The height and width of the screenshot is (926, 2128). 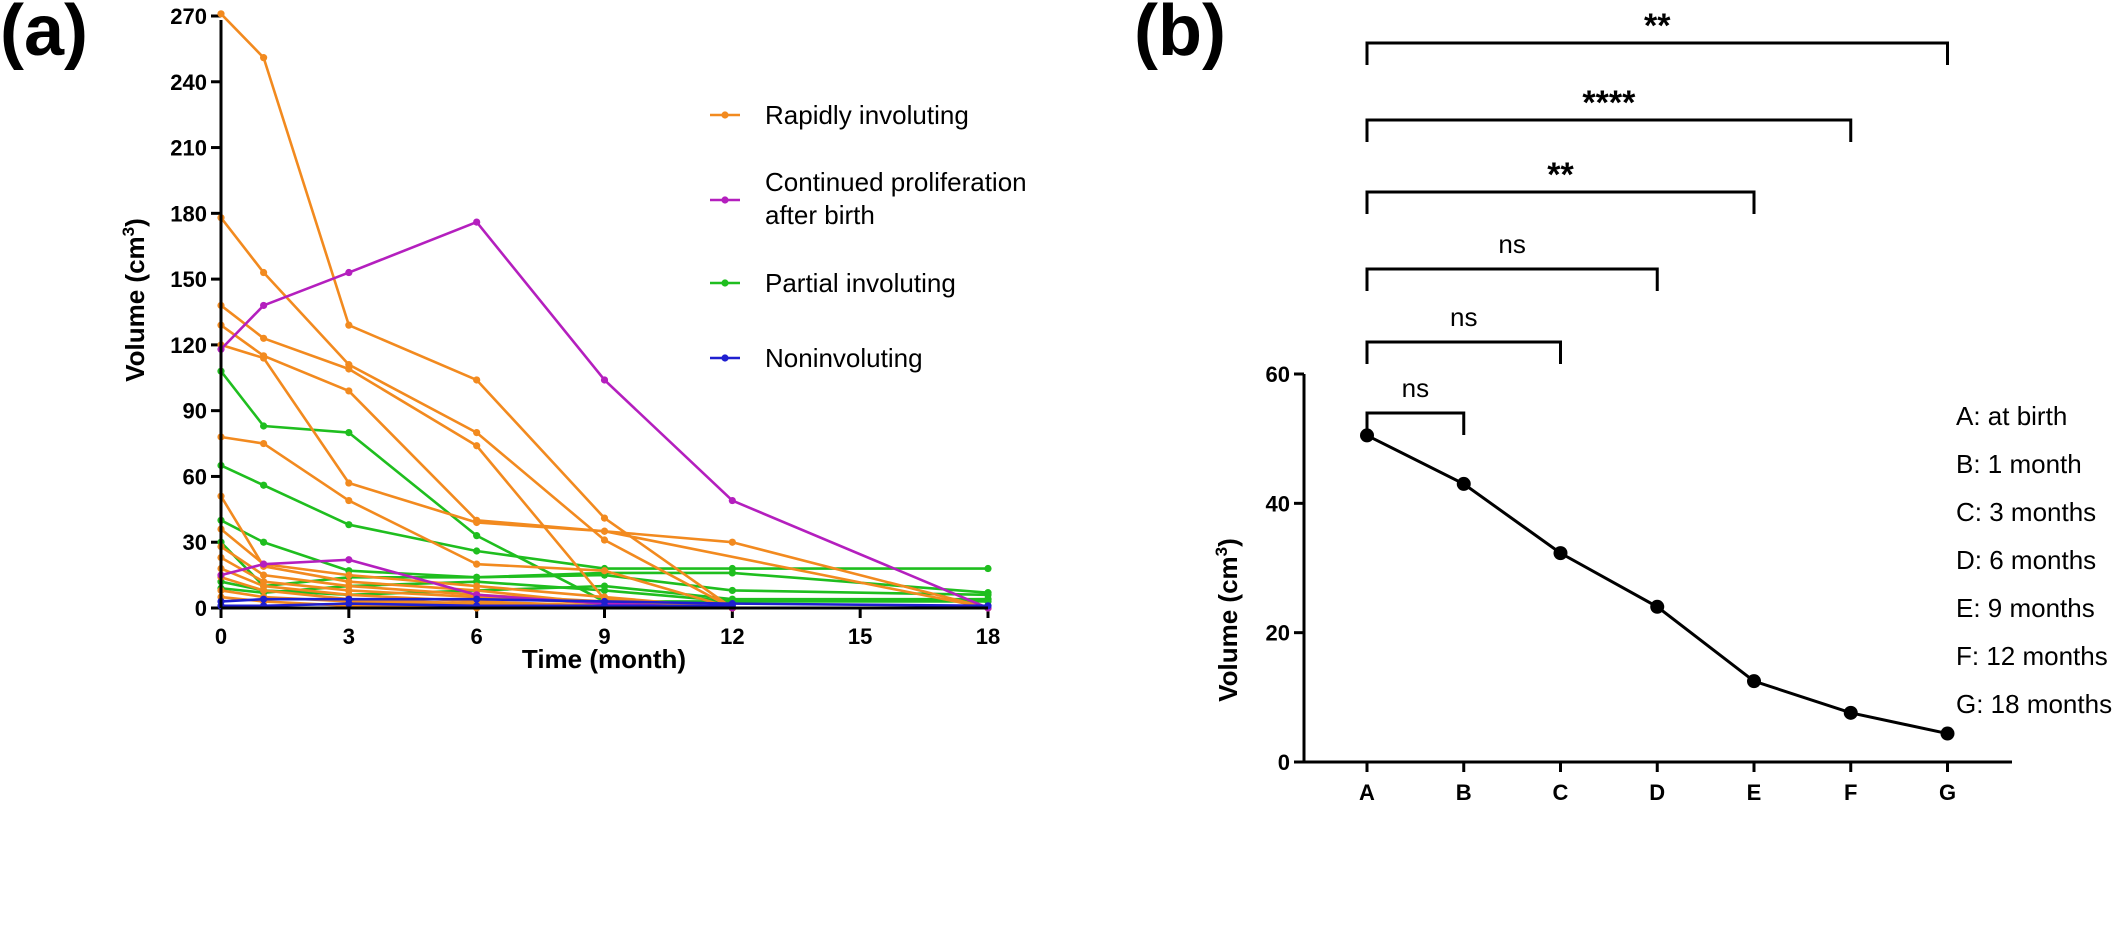 I want to click on legend-item: Rapidly involuting, so click(x=839, y=115).